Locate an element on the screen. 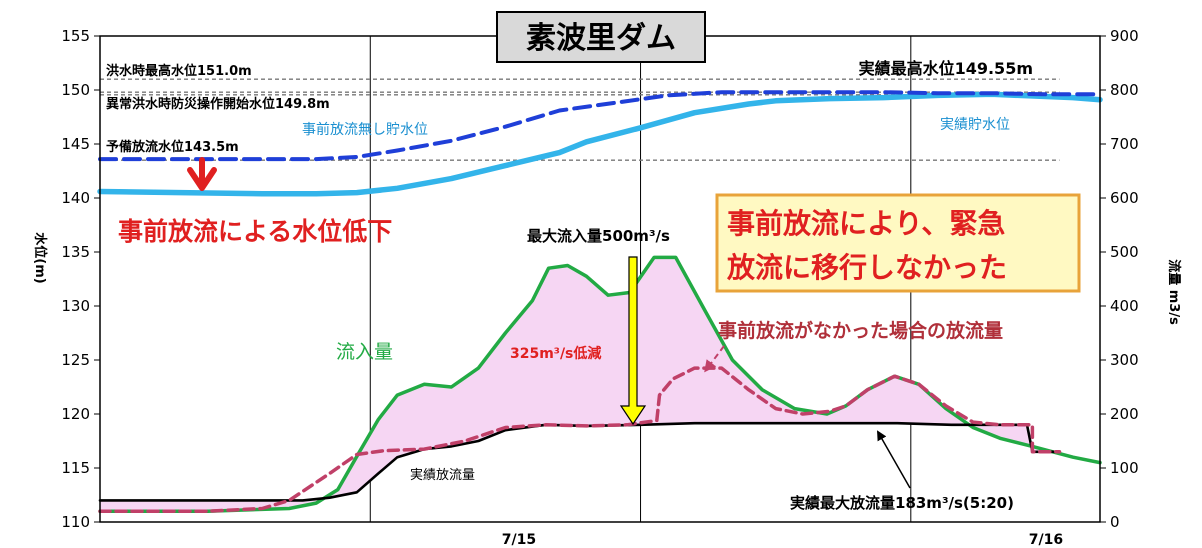 Image resolution: width=1202 pixels, height=548 pixels. y-axis-label: 水位(m) is located at coordinates (40, 257).